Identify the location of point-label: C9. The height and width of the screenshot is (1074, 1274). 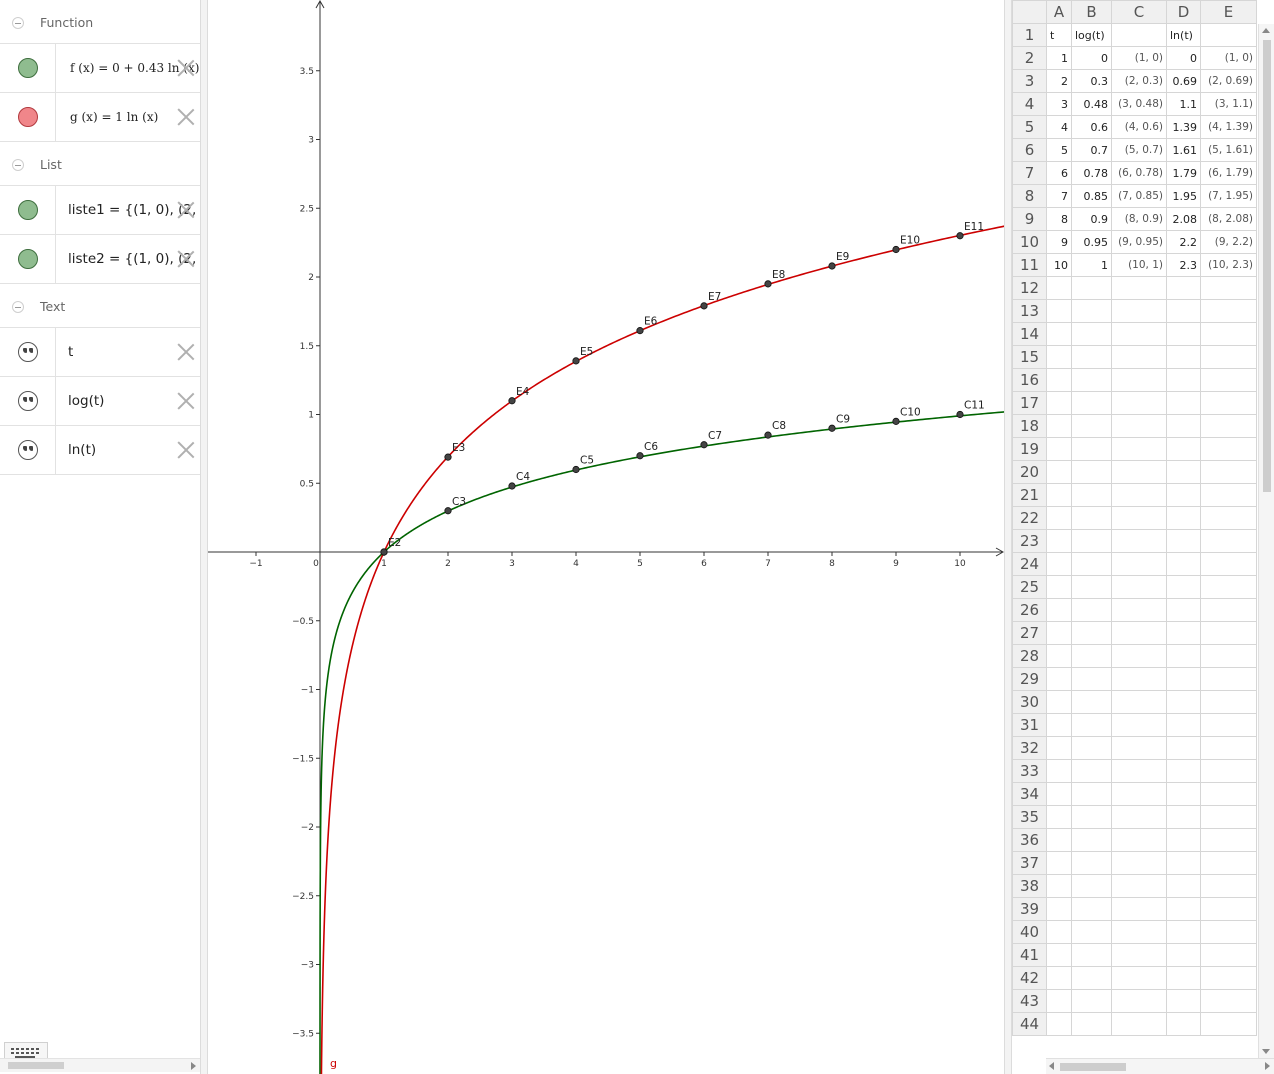
(843, 419).